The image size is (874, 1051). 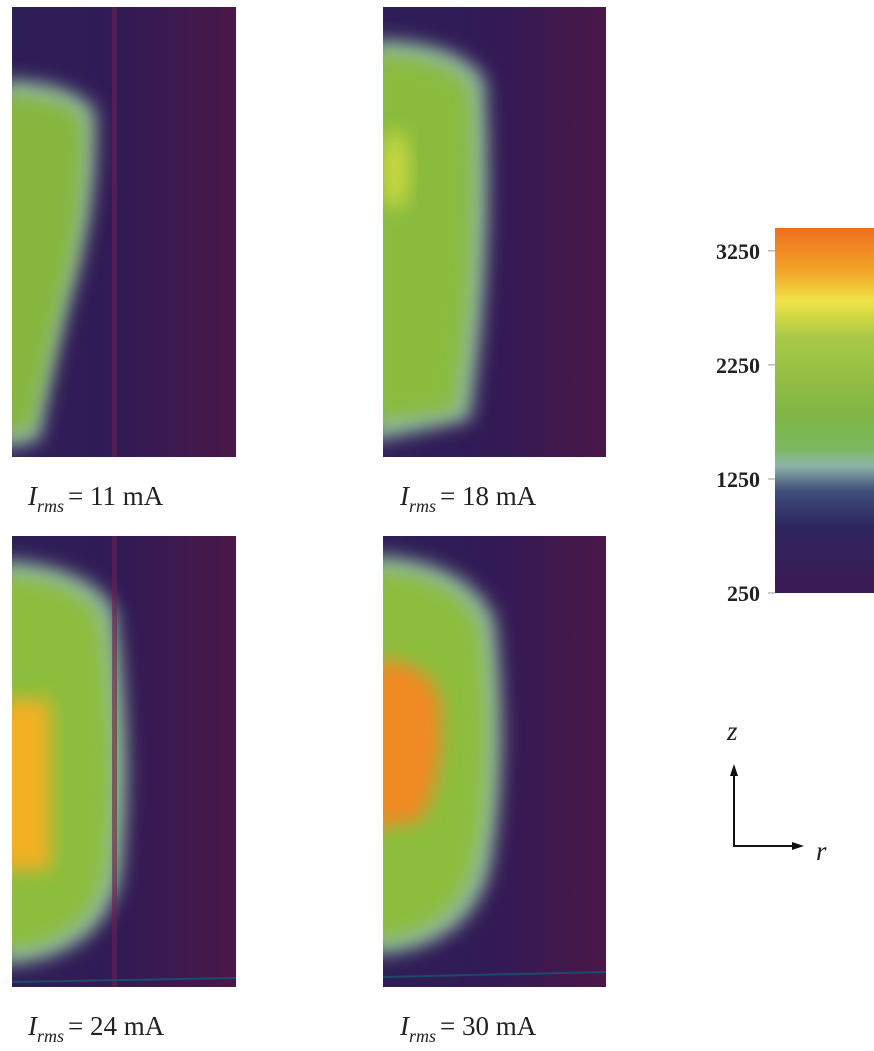 What do you see at coordinates (824, 410) in the screenshot?
I see `colorbar` at bounding box center [824, 410].